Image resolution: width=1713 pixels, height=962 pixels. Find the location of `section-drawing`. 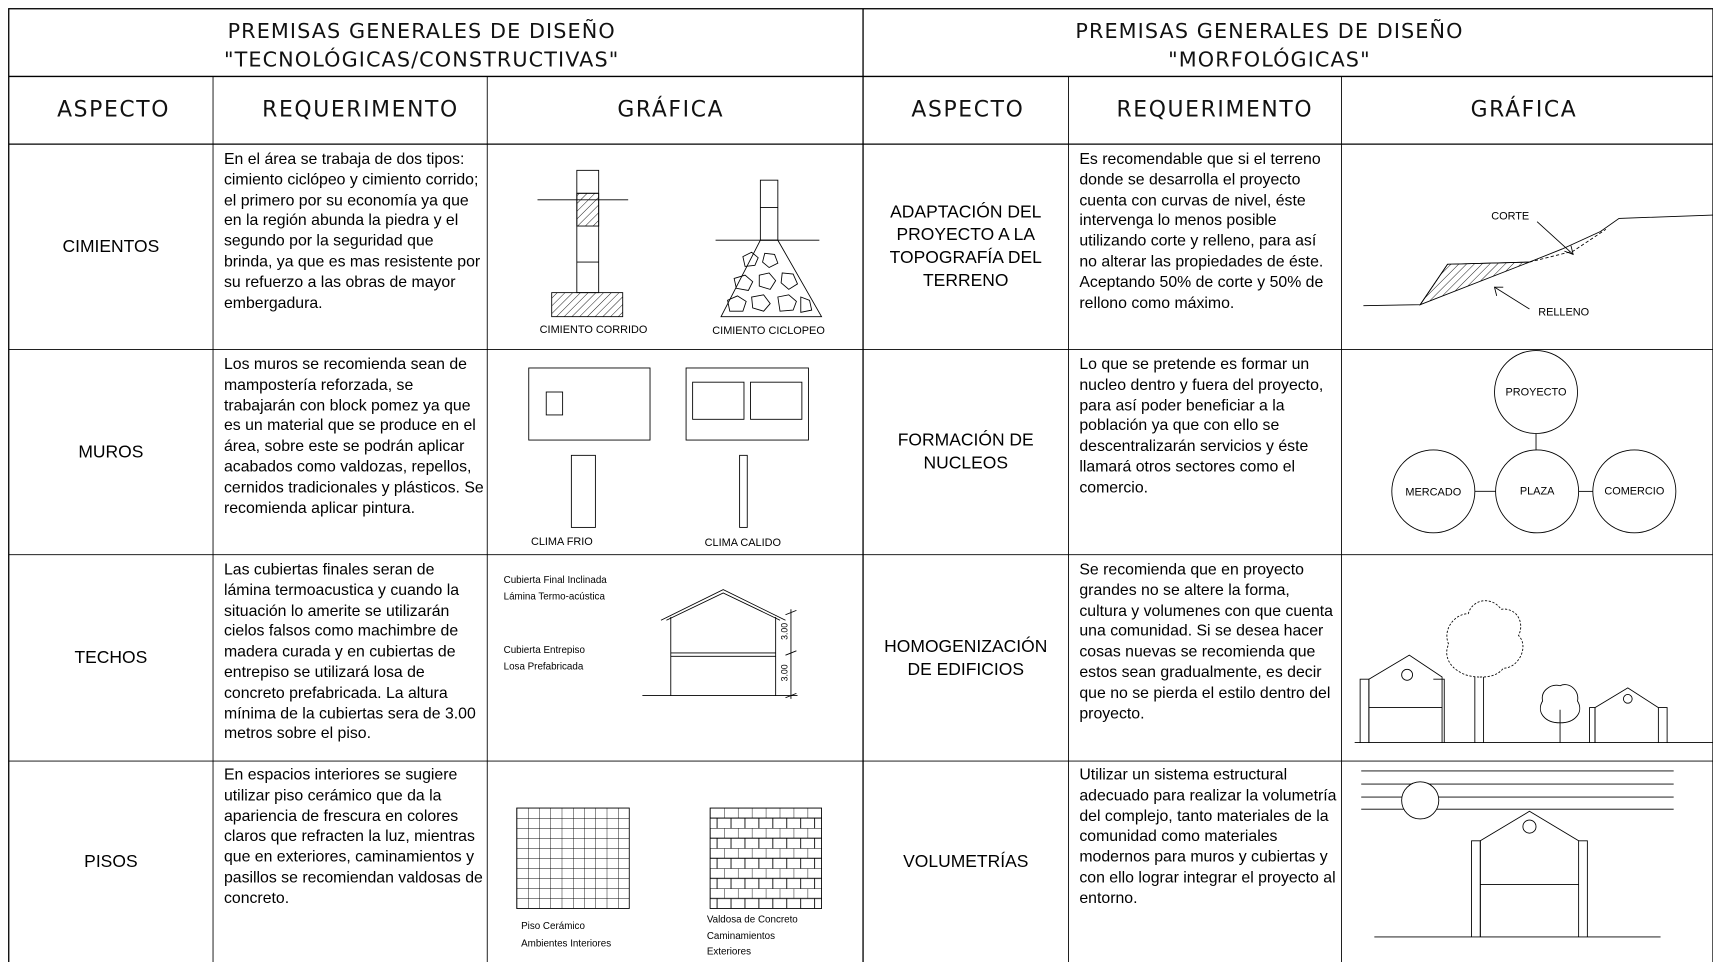

section-drawing is located at coordinates (720, 644).